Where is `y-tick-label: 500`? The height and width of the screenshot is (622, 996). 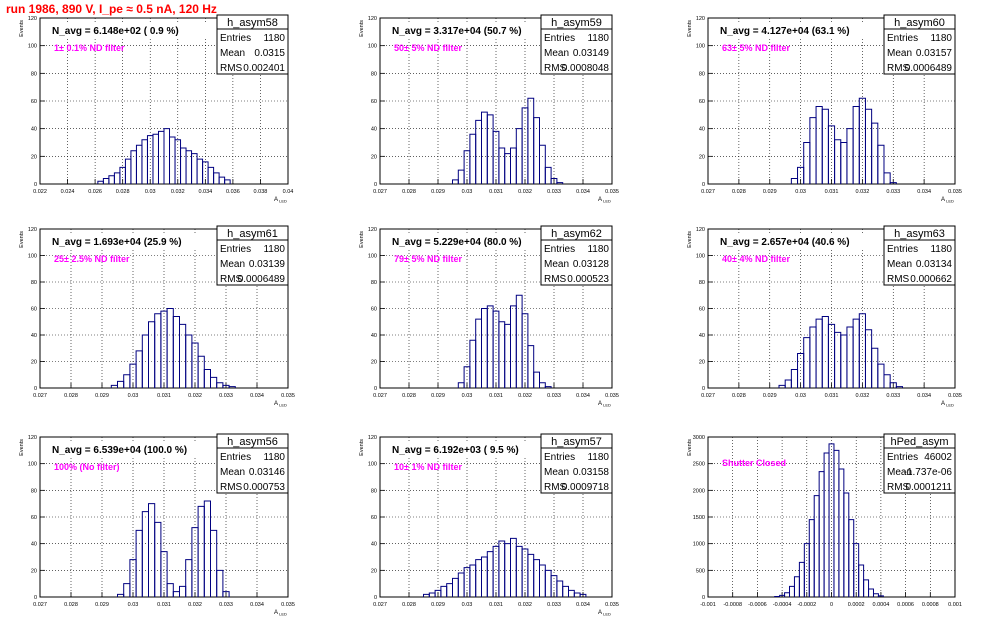 y-tick-label: 500 is located at coordinates (700, 571).